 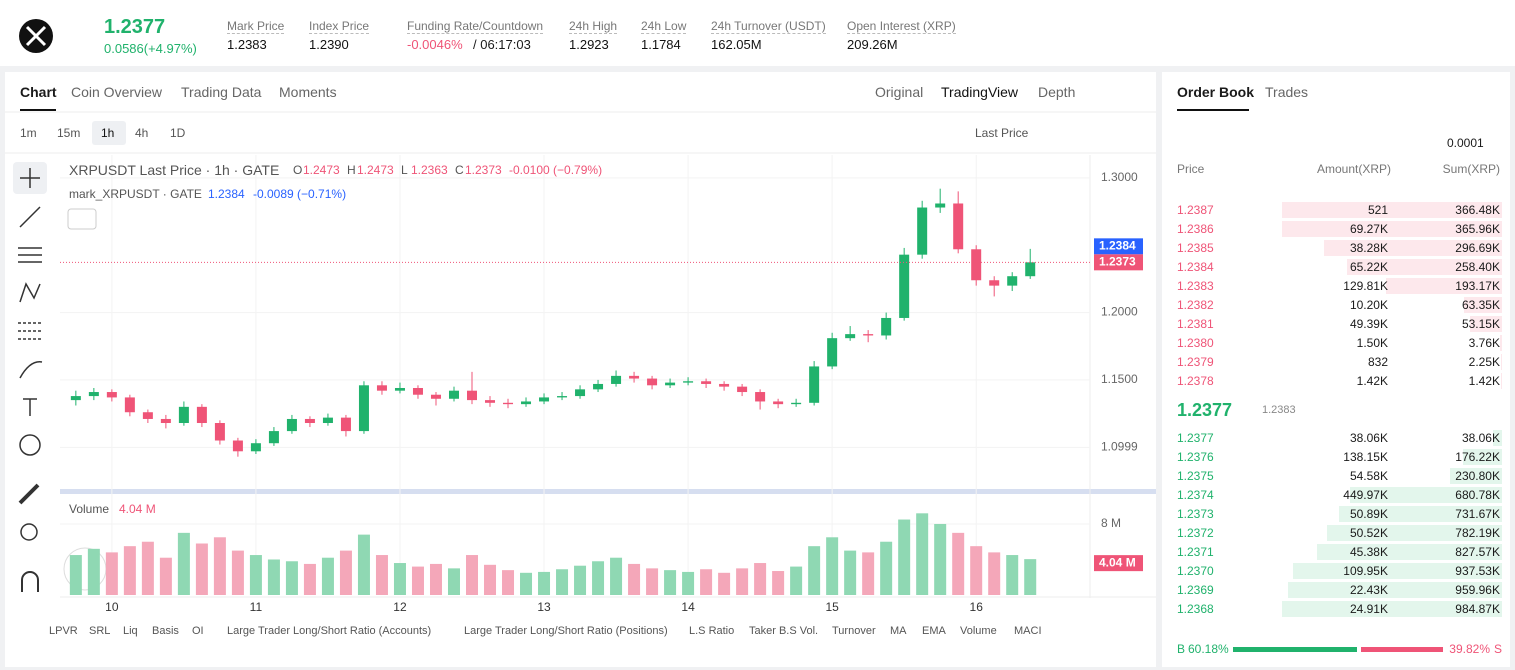 What do you see at coordinates (934, 631) in the screenshot?
I see `indicator: EMA` at bounding box center [934, 631].